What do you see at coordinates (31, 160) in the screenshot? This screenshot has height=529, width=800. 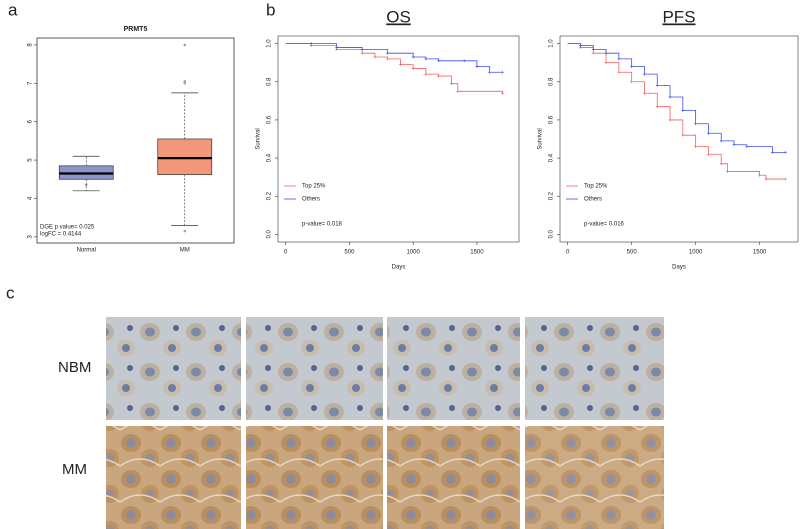 I see `y-tick-label: 5` at bounding box center [31, 160].